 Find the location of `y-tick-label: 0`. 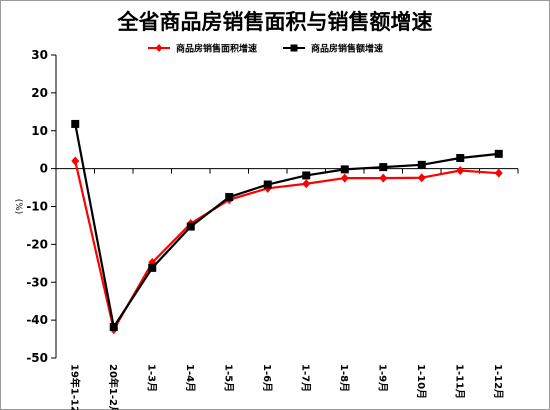

y-tick-label: 0 is located at coordinates (44, 169).